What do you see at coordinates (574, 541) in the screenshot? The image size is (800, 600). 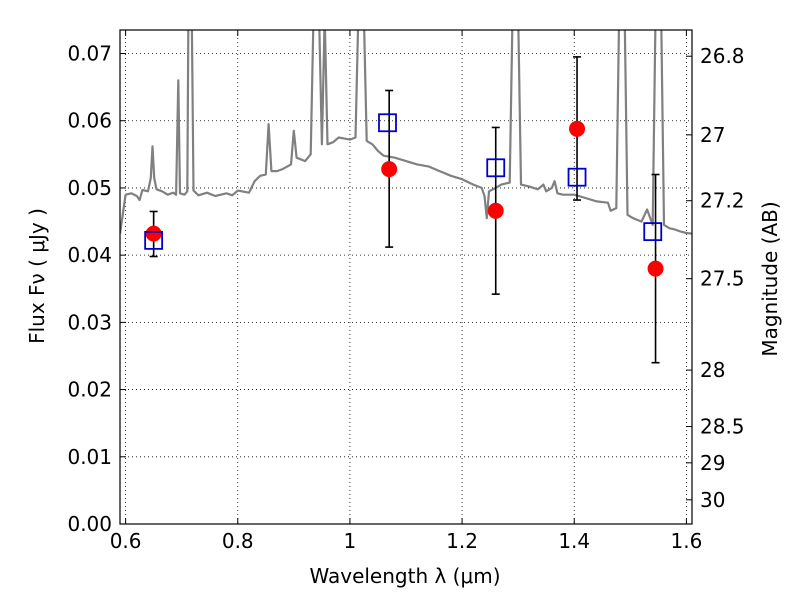 I see `x-tick-label: 1.4` at bounding box center [574, 541].